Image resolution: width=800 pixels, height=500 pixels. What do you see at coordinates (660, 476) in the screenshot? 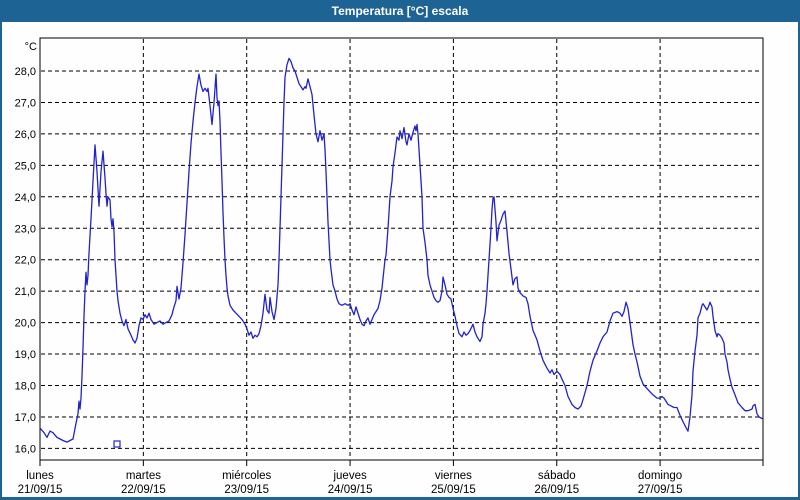
I see `day-name-label: domingo` at bounding box center [660, 476].